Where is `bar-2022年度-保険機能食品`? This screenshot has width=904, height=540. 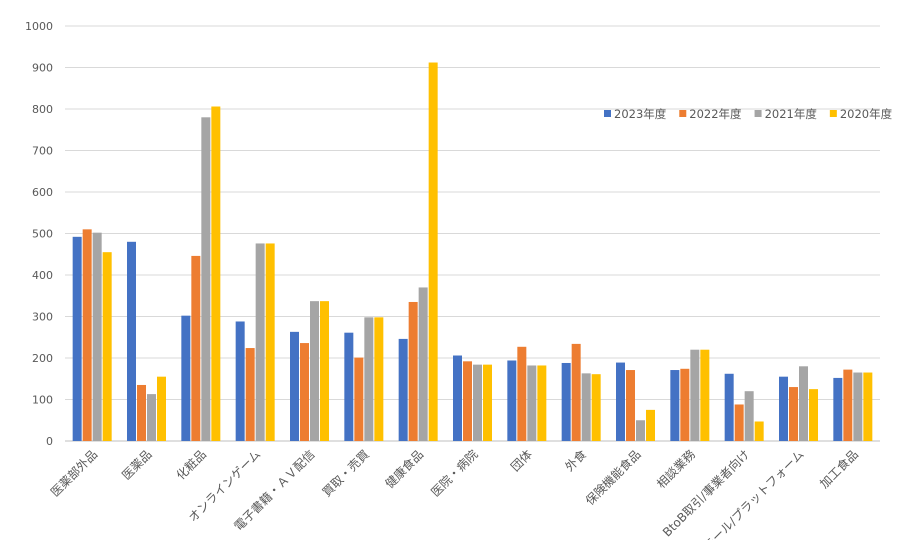 bar-2022年度-保険機能食品 is located at coordinates (630, 405).